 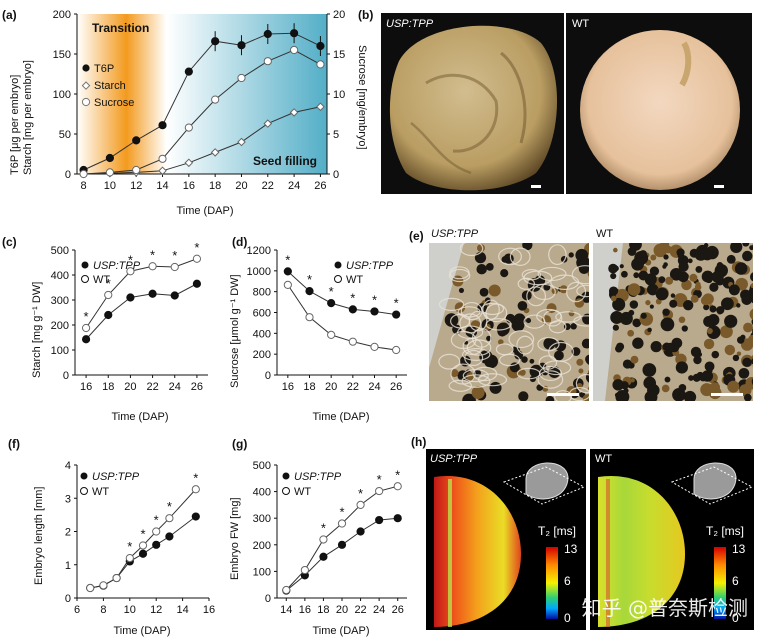 What do you see at coordinates (14, 444) in the screenshot?
I see `panel-label-f: (f)` at bounding box center [14, 444].